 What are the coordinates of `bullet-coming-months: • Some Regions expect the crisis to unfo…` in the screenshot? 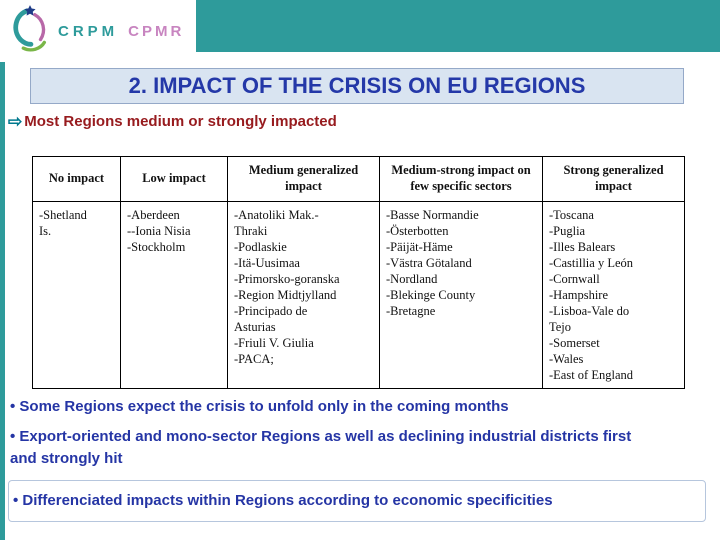 It's located at (259, 406).